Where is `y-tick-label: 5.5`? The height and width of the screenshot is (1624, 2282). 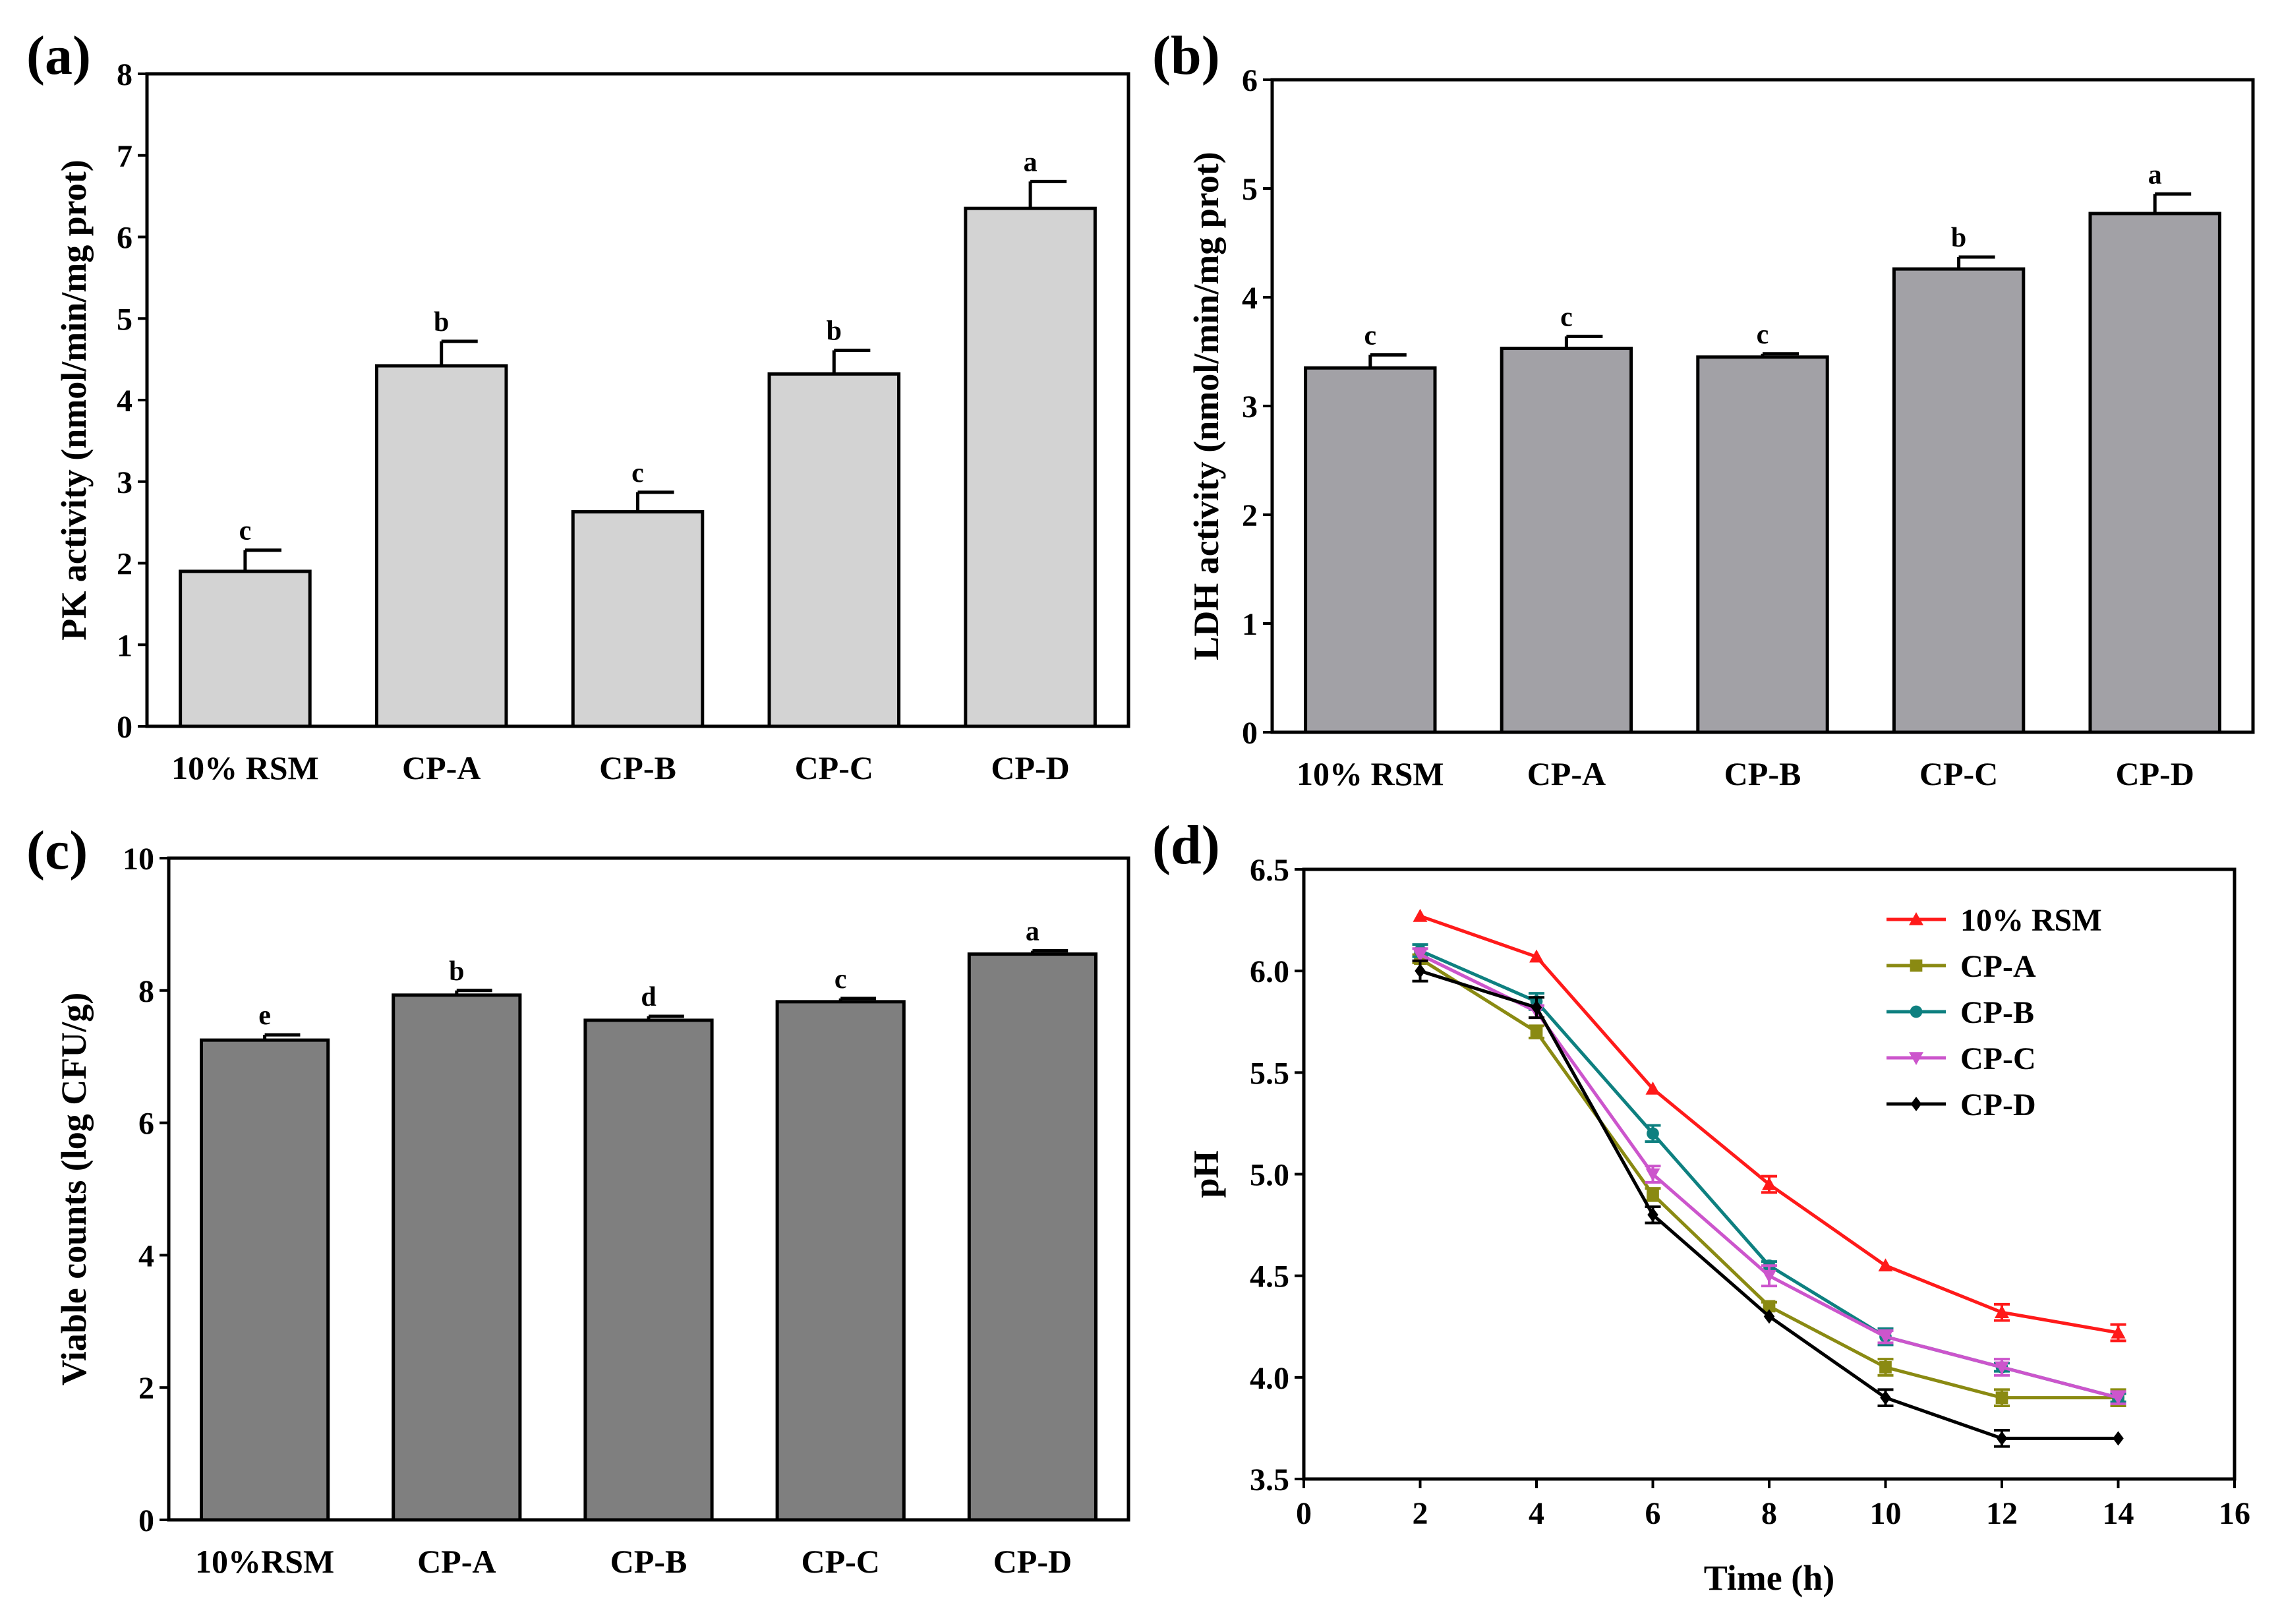
y-tick-label: 5.5 is located at coordinates (1269, 1073).